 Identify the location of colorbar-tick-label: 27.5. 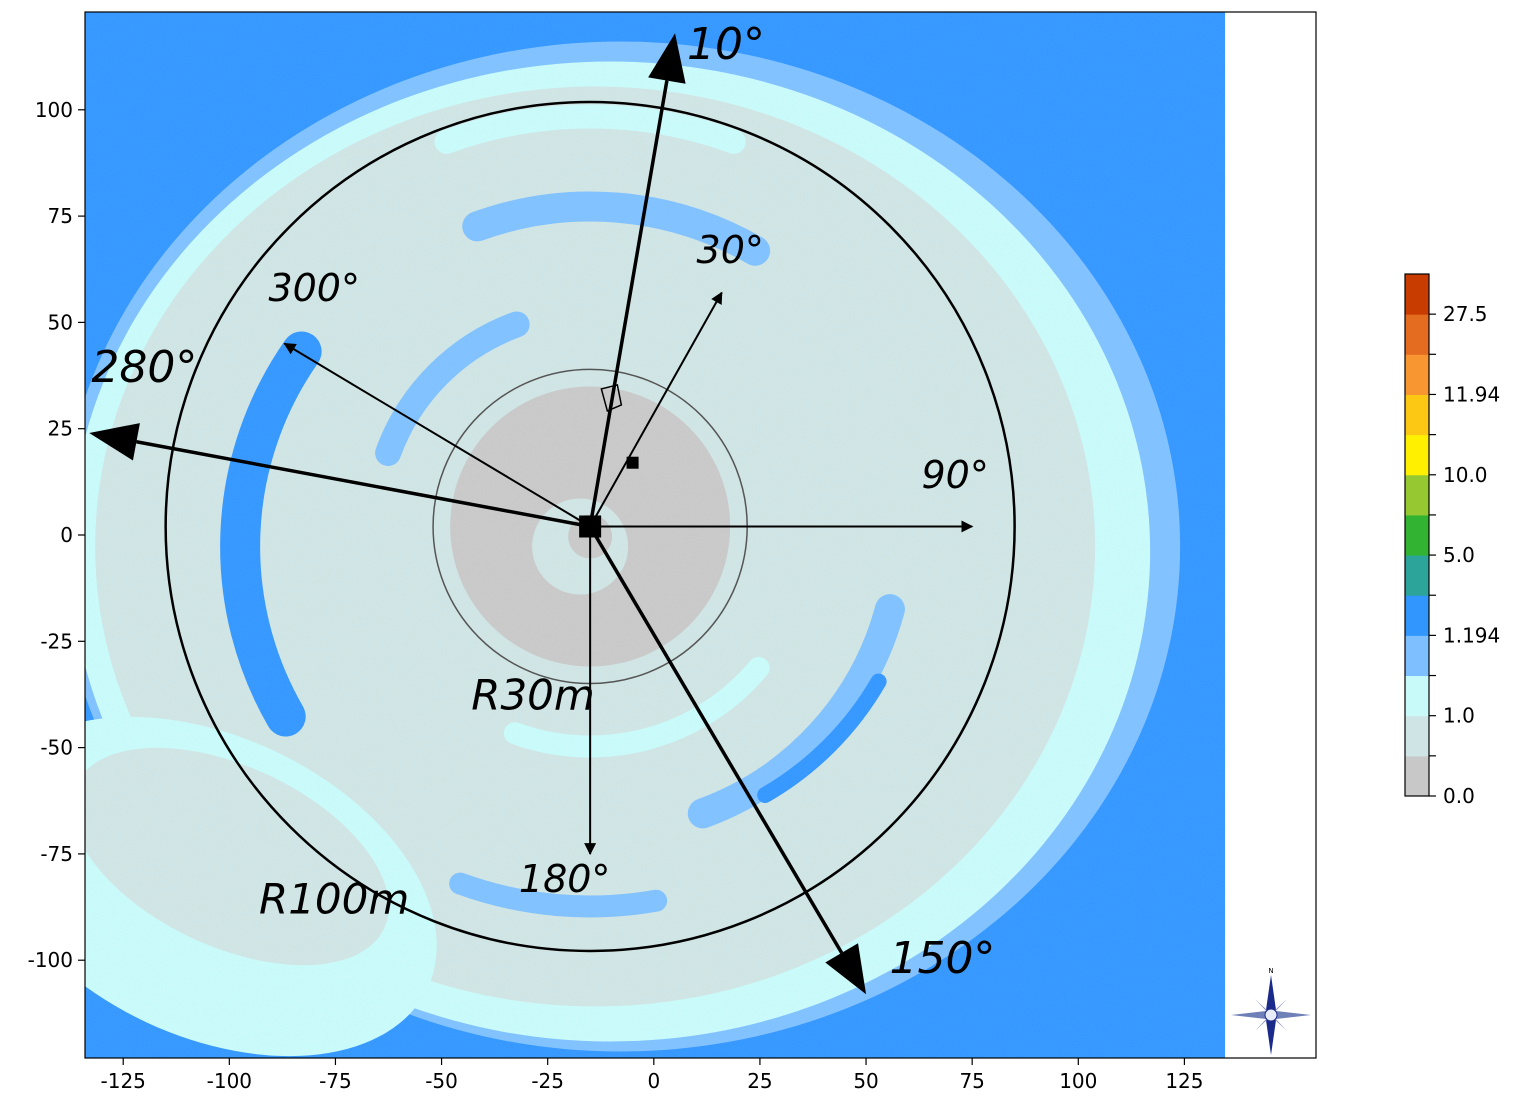
(1465, 314).